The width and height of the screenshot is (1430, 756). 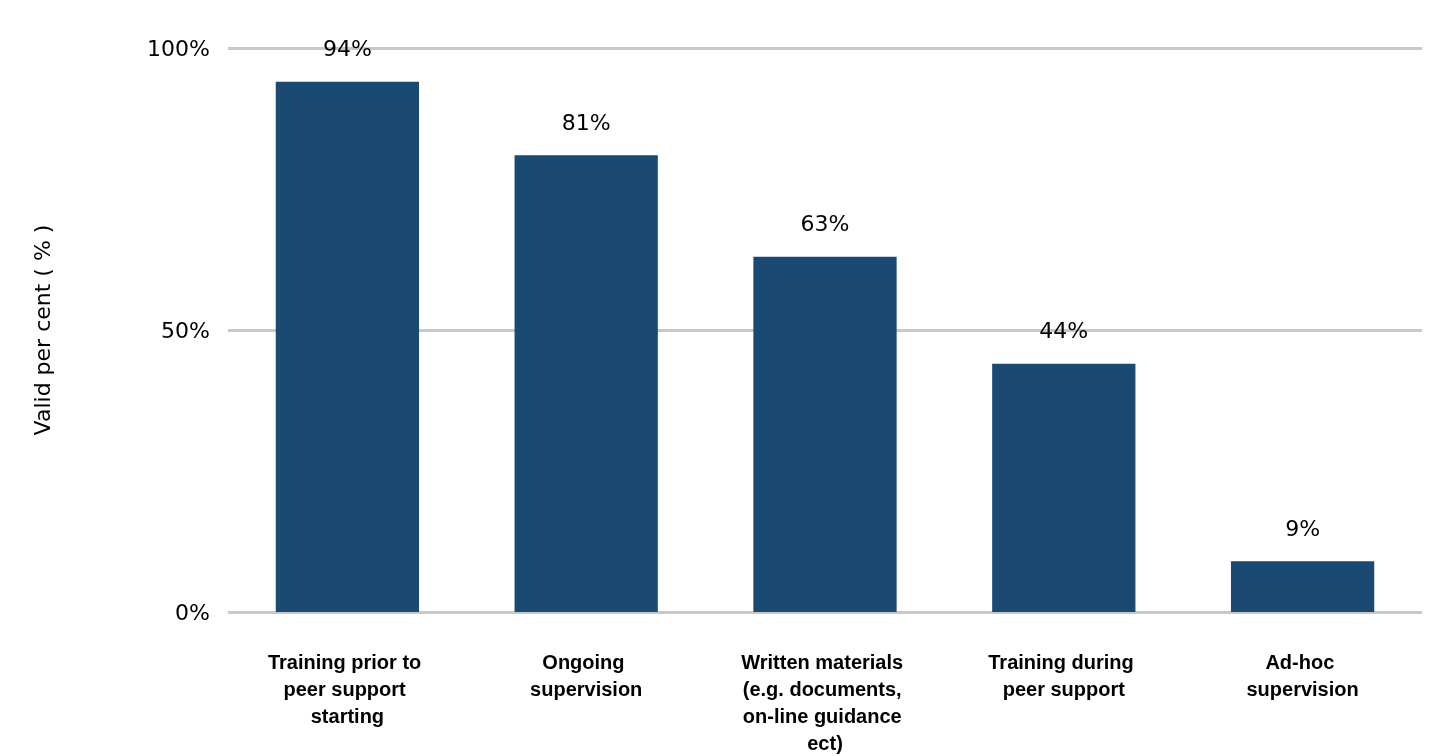 I want to click on data-label: 9%, so click(x=1303, y=528).